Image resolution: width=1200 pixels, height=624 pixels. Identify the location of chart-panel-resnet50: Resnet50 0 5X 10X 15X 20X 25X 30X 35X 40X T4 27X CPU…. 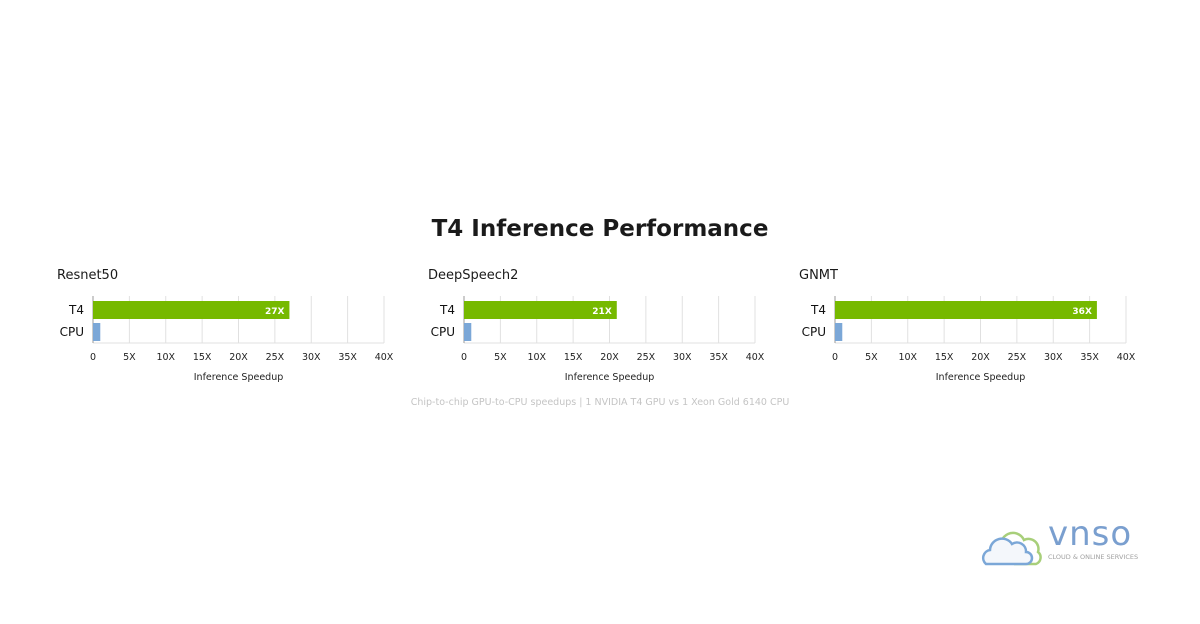
(237, 328).